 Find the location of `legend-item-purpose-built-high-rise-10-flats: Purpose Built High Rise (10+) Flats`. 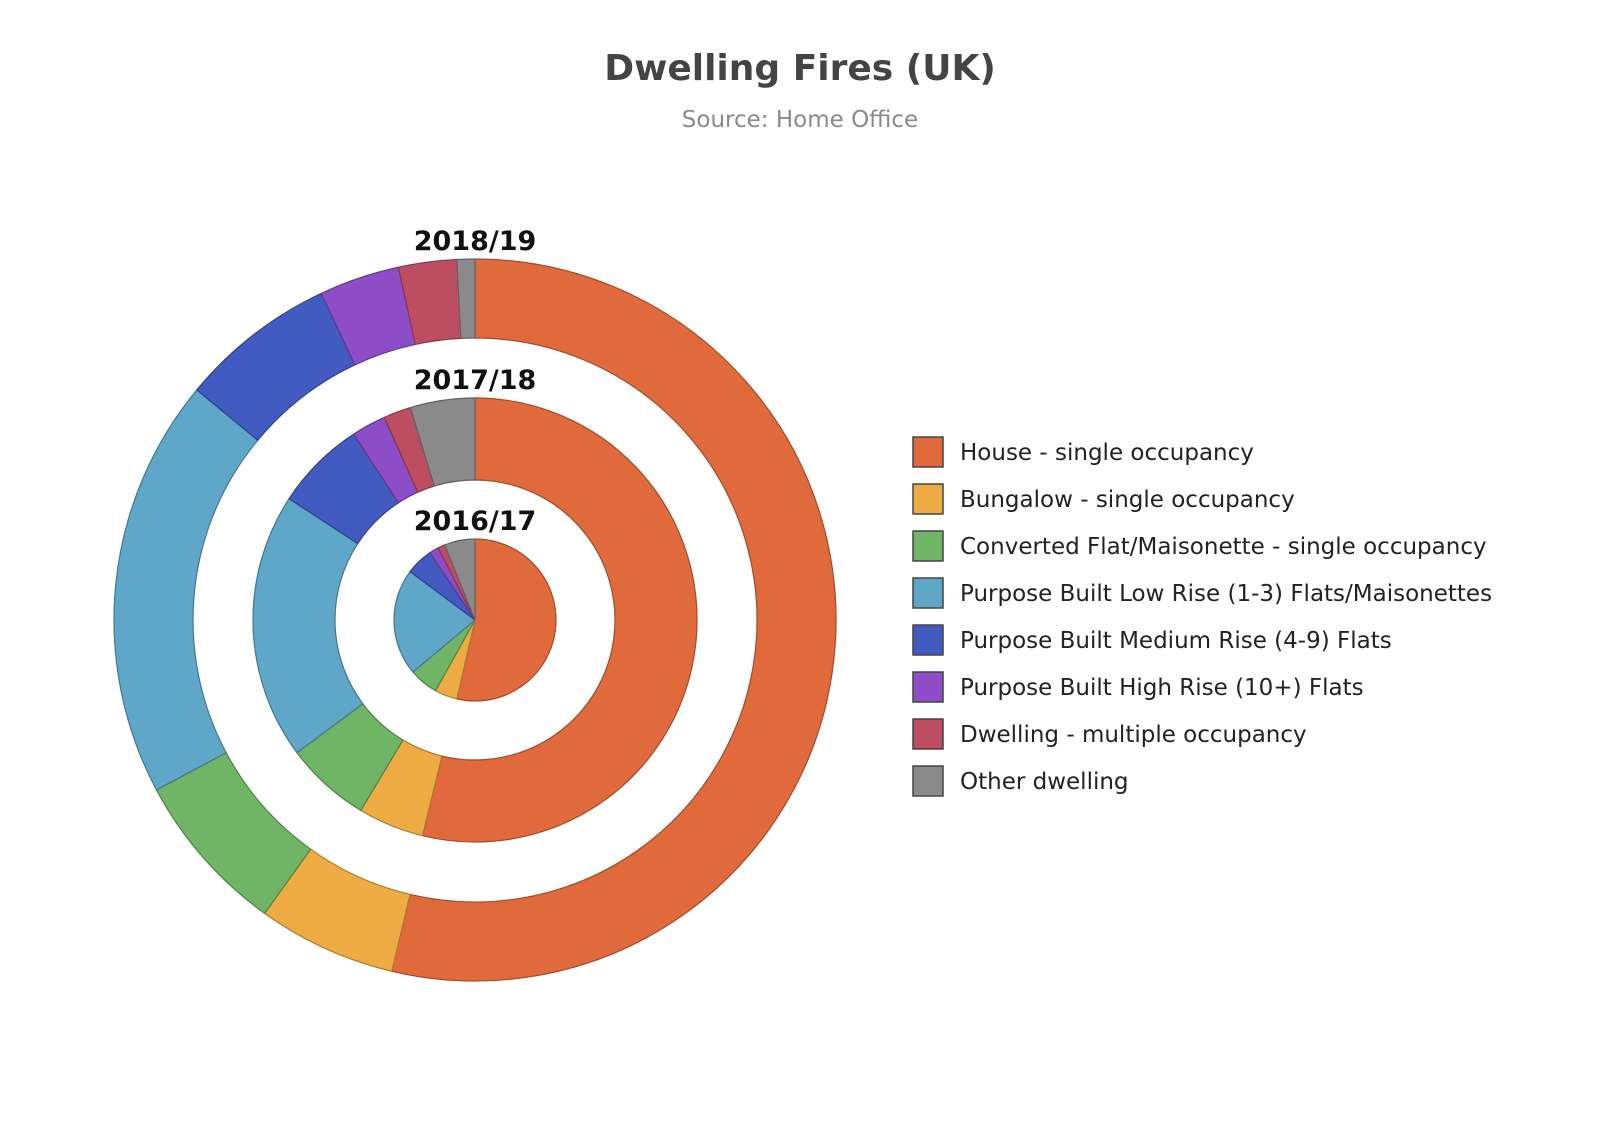

legend-item-purpose-built-high-rise-10-flats: Purpose Built High Rise (10+) Flats is located at coordinates (1138, 687).